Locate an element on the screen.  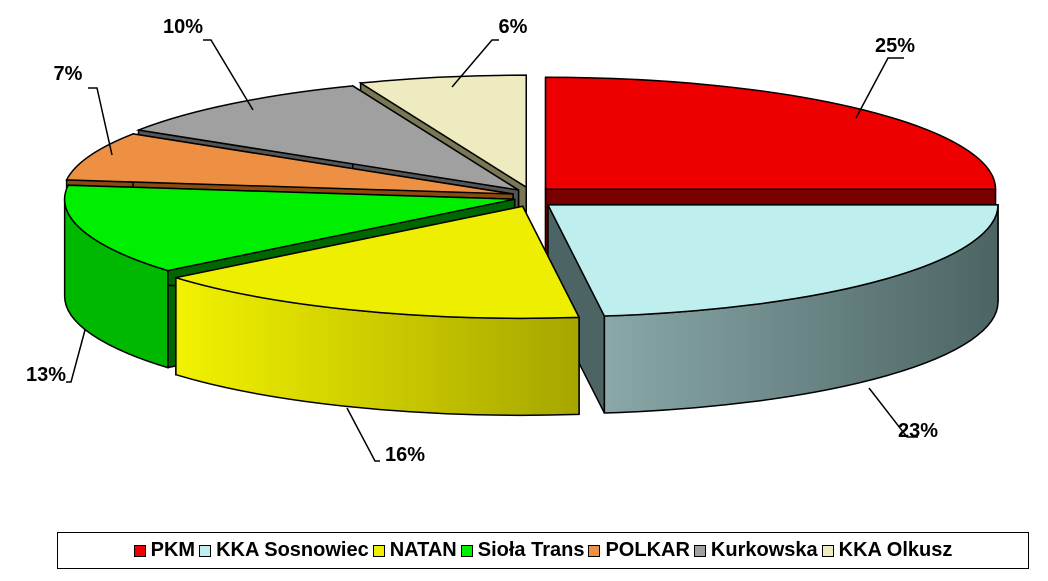
data-label-polkar: 7% is located at coordinates (68, 74).